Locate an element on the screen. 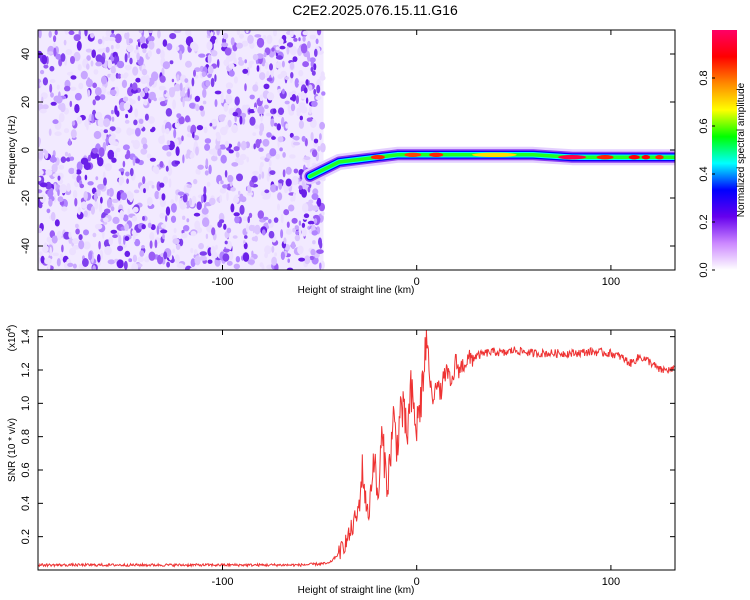 This screenshot has width=750, height=600. colorbar-label: Normalized spectral amplitude is located at coordinates (741, 149).